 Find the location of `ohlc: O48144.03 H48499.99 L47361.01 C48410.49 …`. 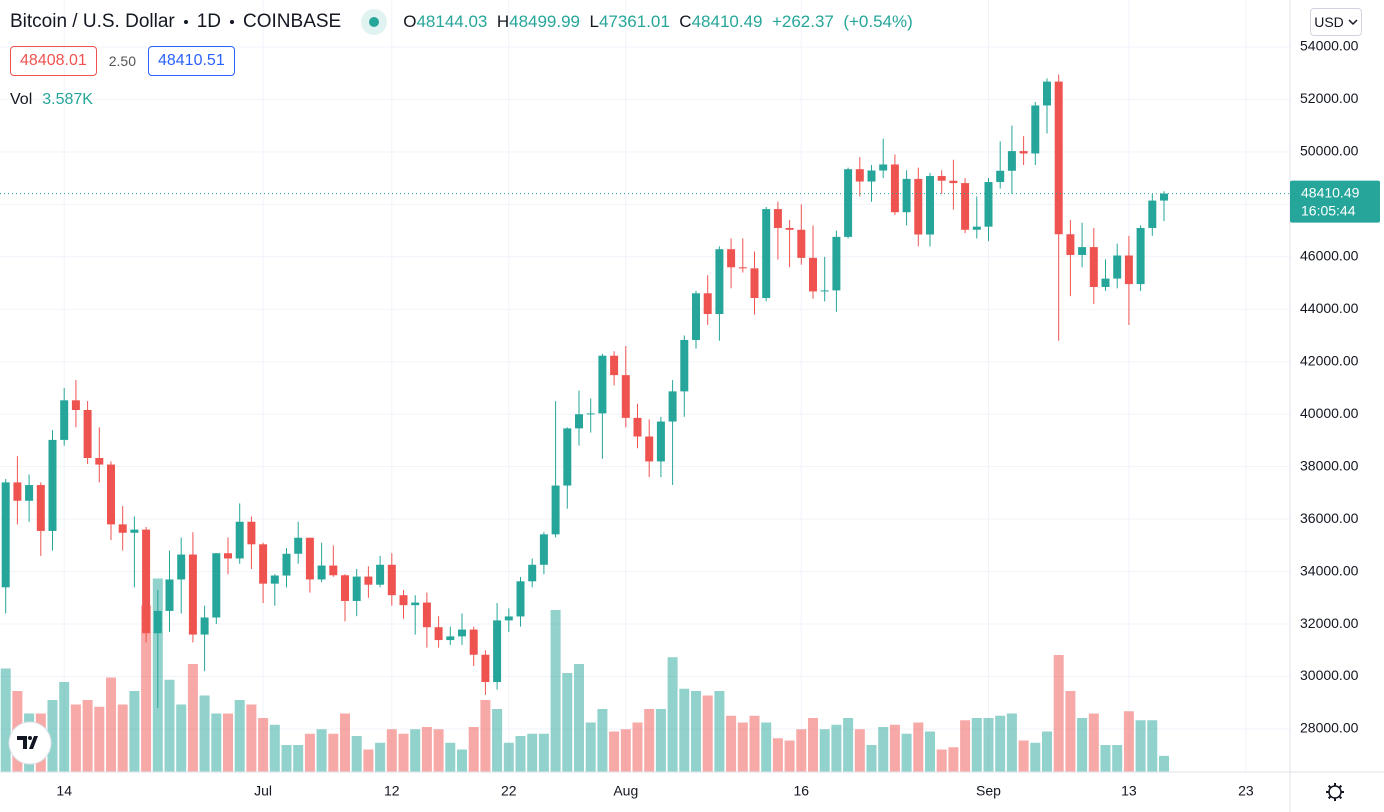

ohlc: O48144.03 H48499.99 L47361.01 C48410.49 … is located at coordinates (658, 22).